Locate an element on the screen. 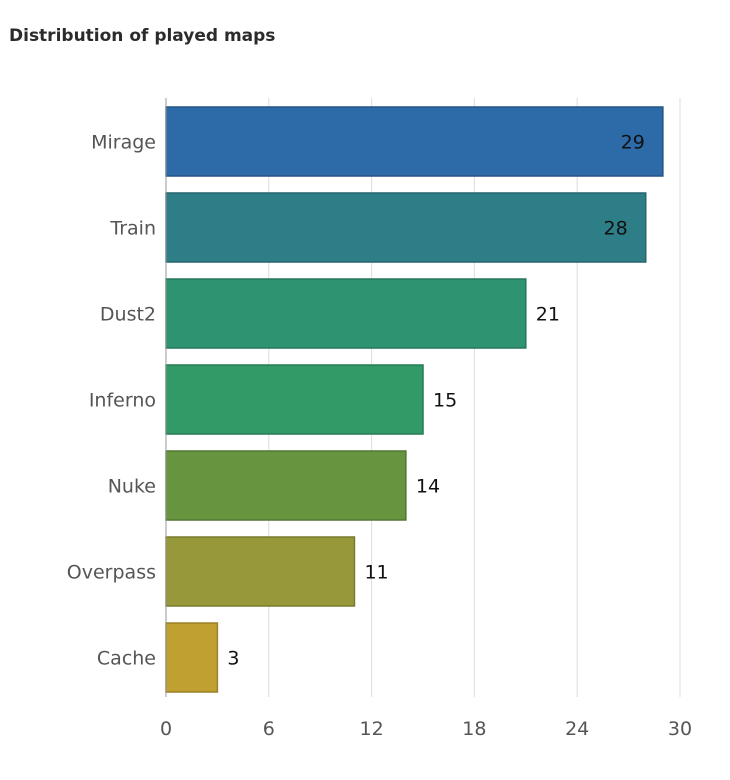 This screenshot has height=780, width=730. value-label: 11 is located at coordinates (376, 573).